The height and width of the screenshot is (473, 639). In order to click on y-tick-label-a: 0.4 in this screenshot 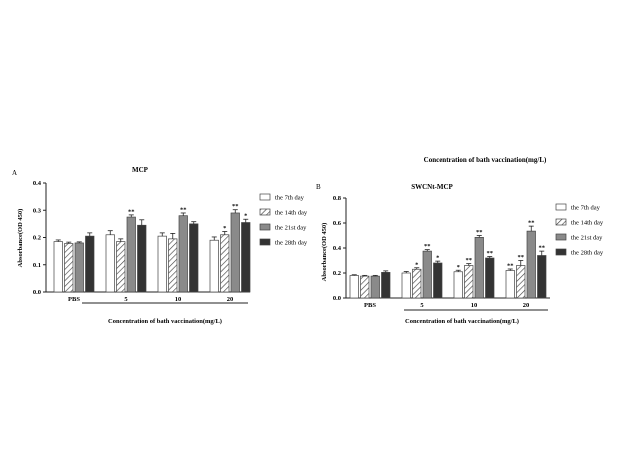, I will do `click(37, 183)`.